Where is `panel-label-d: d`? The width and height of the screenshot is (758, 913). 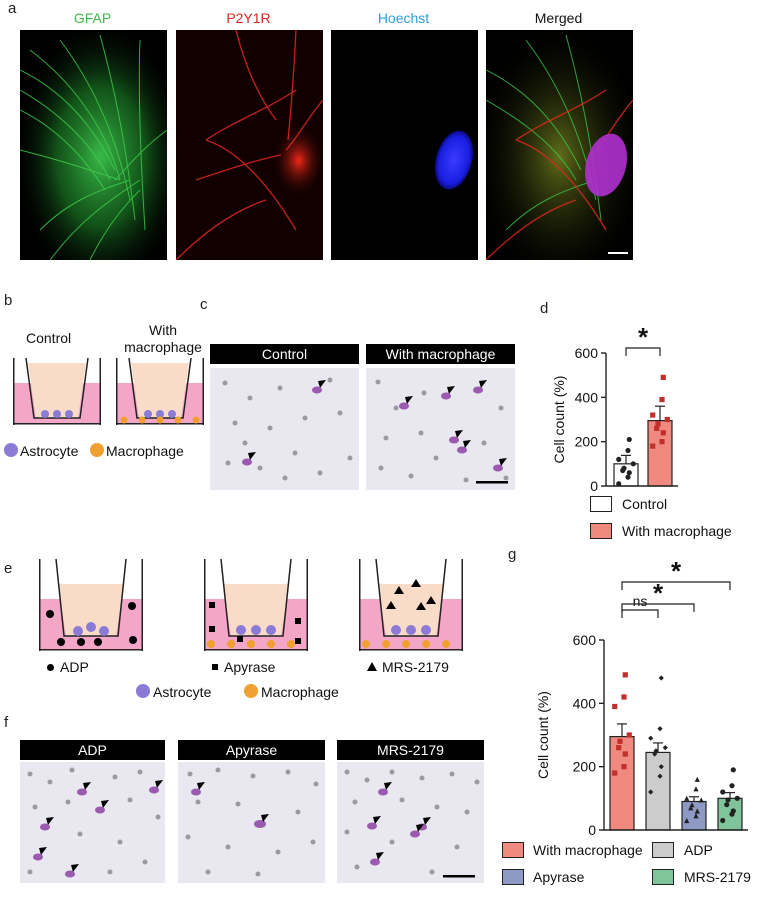 panel-label-d: d is located at coordinates (544, 308).